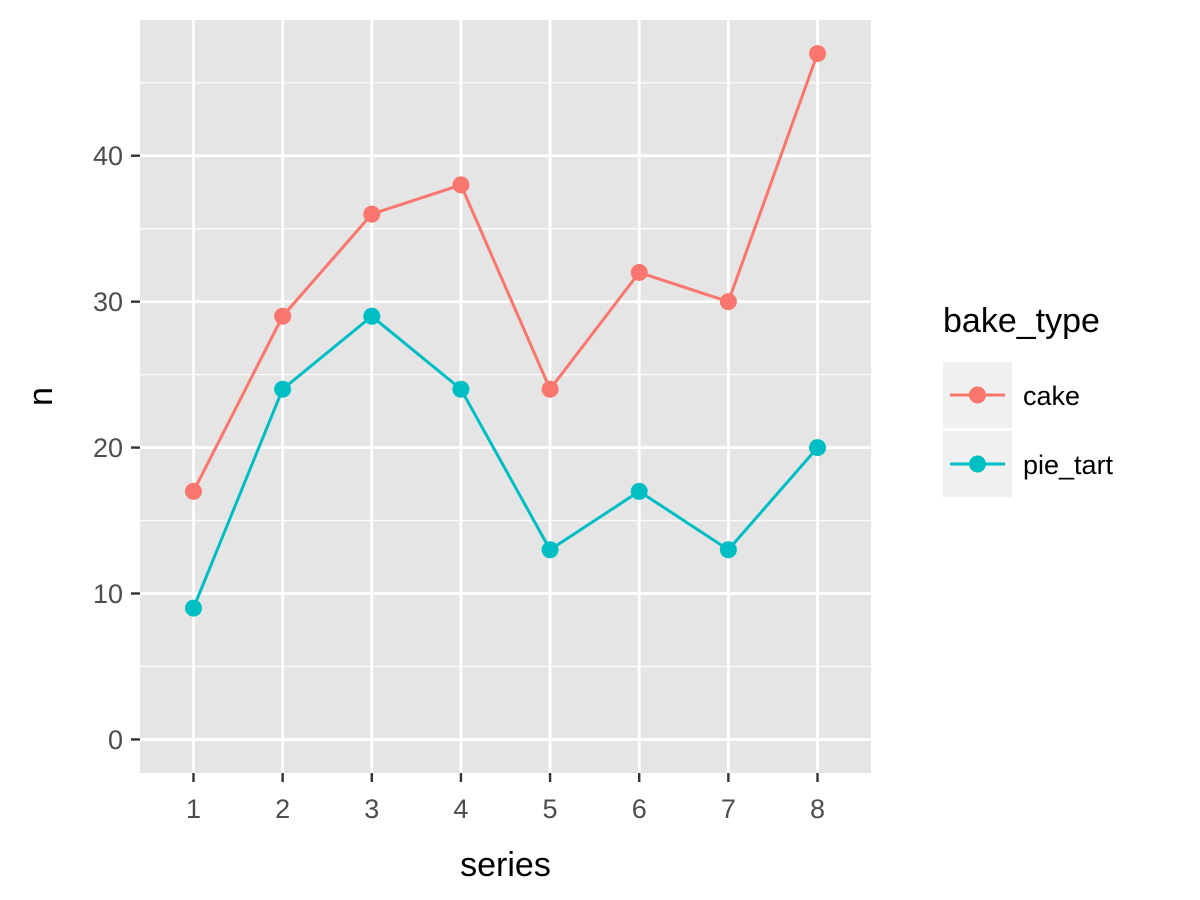  I want to click on y-tick-label: 10, so click(108, 594).